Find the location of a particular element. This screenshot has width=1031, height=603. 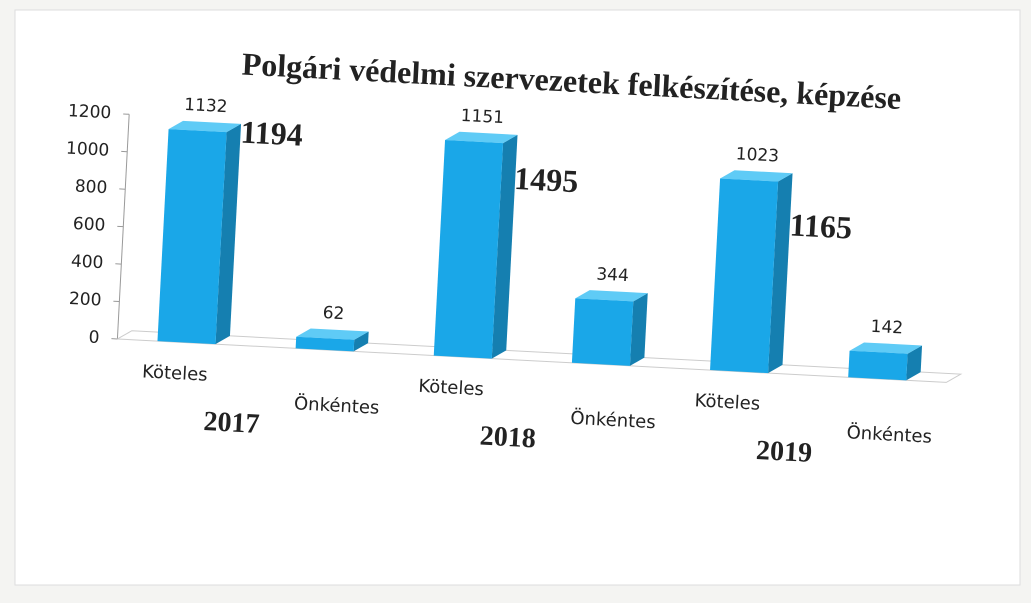

y-tick-label: 200 is located at coordinates (84, 300).